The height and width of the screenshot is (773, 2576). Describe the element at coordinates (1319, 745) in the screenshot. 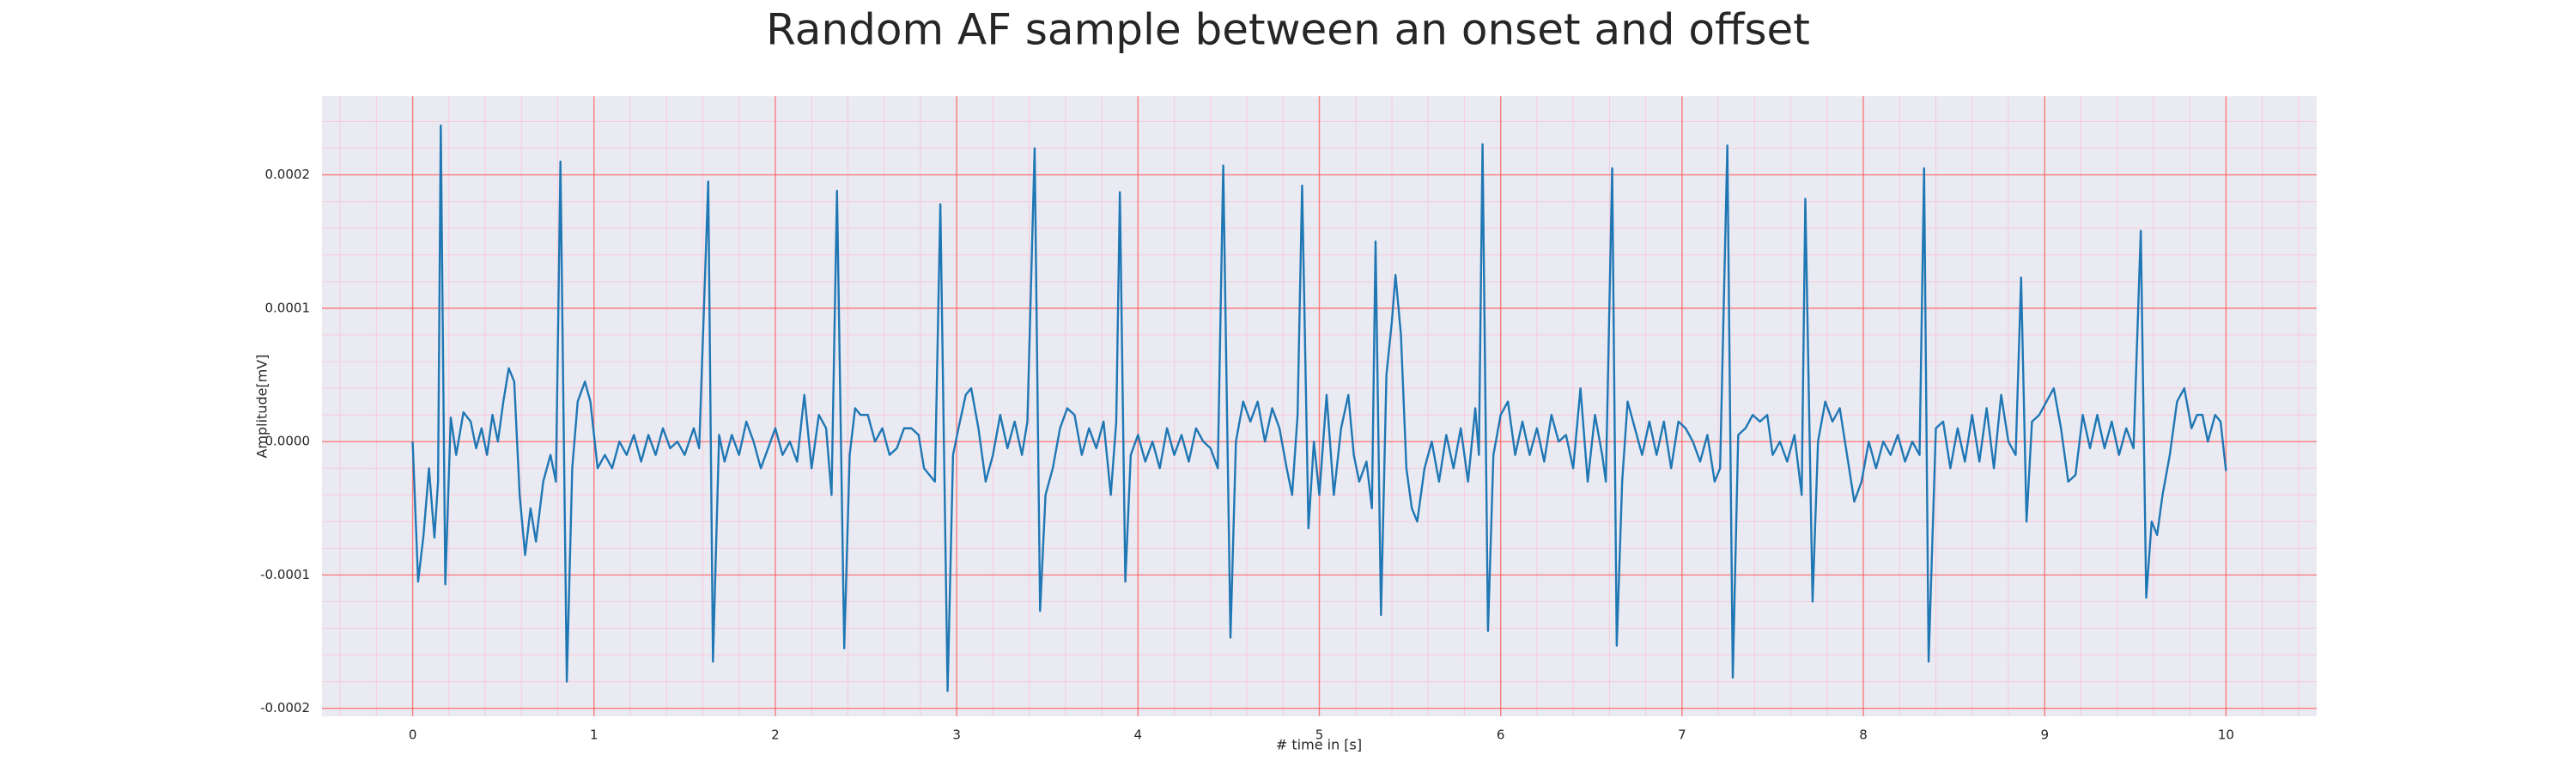

I see `x-axis-label: # time in [s]` at that location.